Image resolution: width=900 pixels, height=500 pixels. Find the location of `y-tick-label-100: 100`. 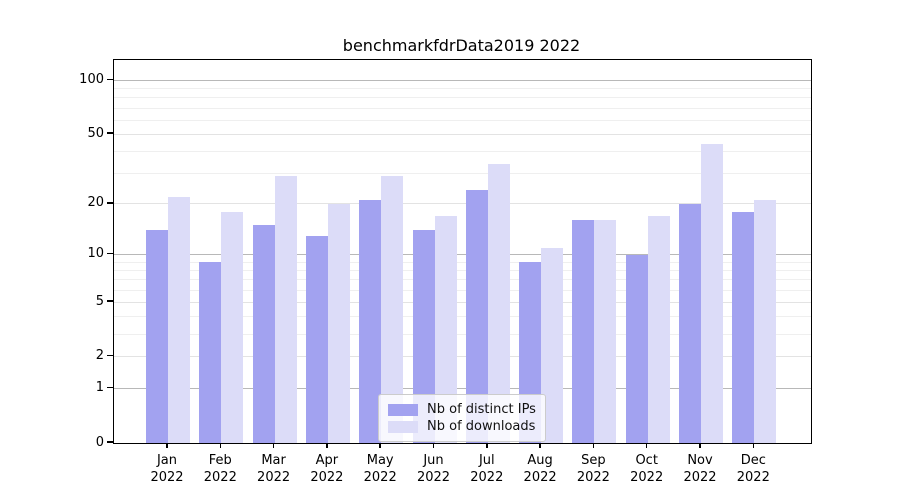

y-tick-label-100: 100 is located at coordinates (91, 79).